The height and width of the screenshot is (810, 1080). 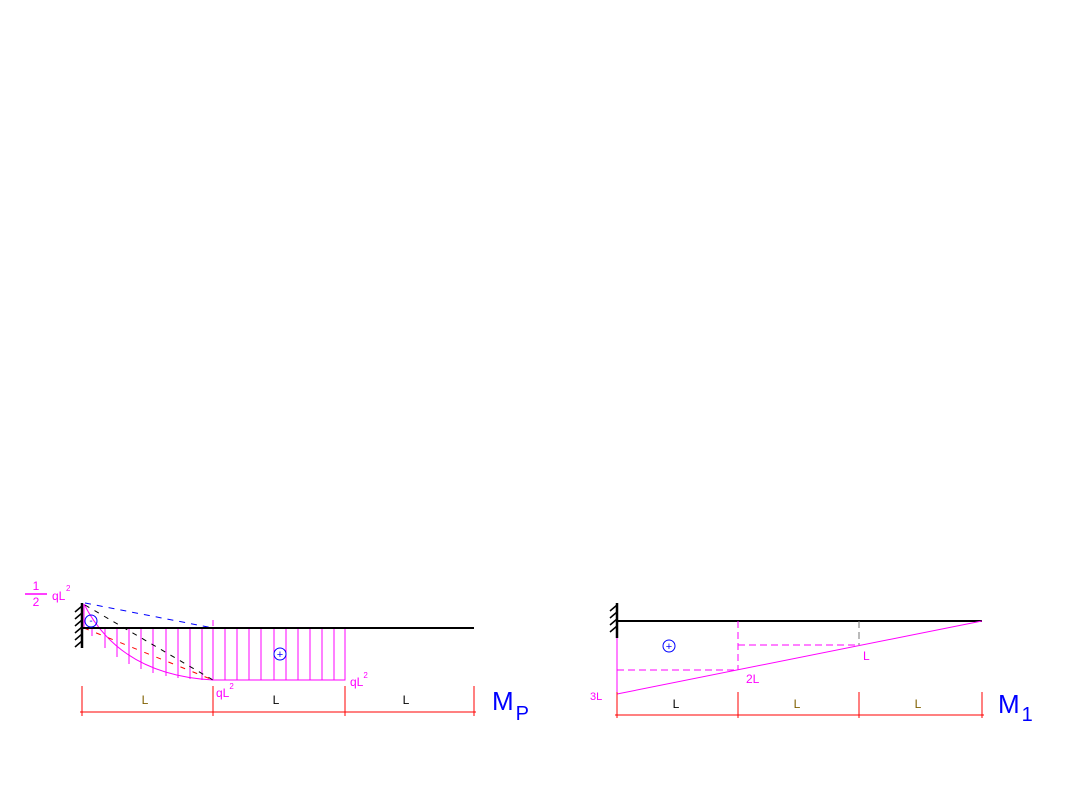 What do you see at coordinates (149, 615) in the screenshot?
I see `dashed-blue-line` at bounding box center [149, 615].